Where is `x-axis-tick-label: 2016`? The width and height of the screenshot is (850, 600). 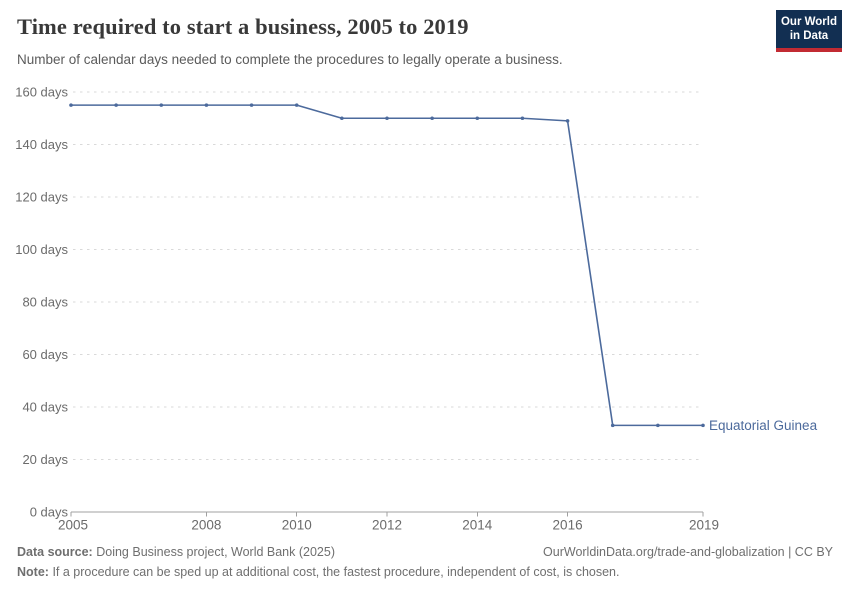
x-axis-tick-label: 2016 is located at coordinates (568, 525).